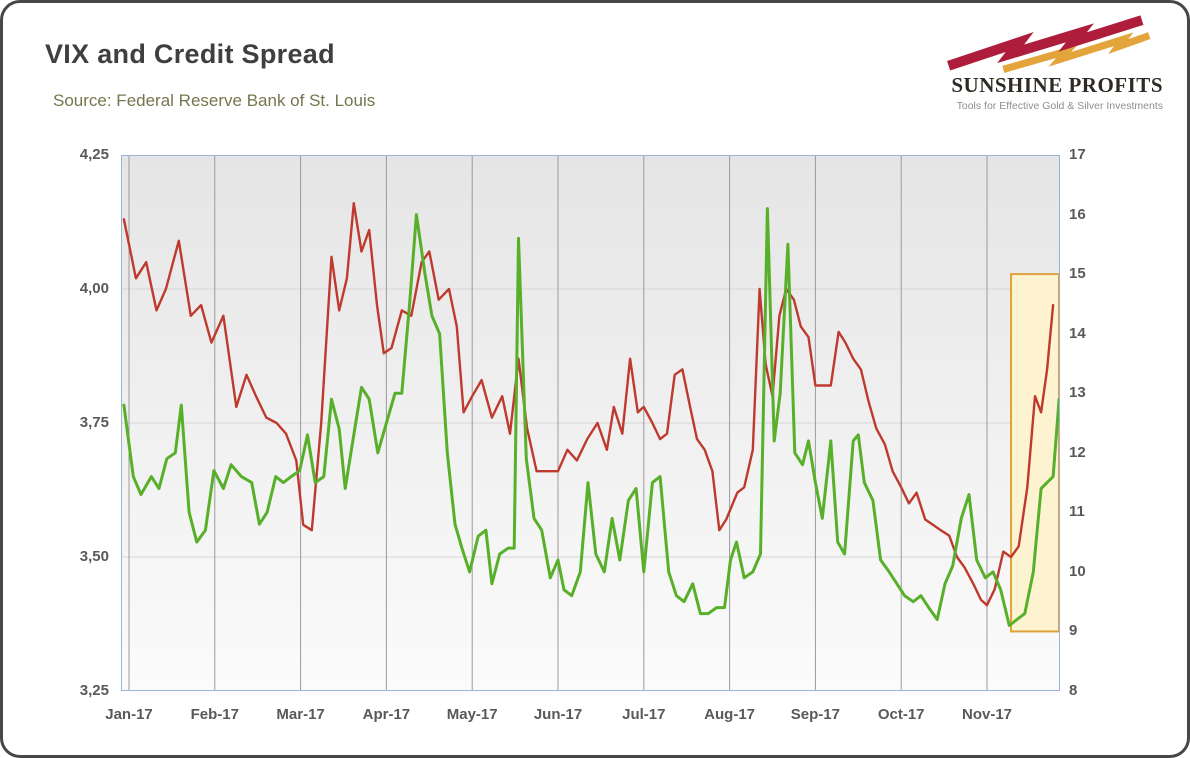  I want to click on axis-tick-label: Jul-17, so click(644, 714).